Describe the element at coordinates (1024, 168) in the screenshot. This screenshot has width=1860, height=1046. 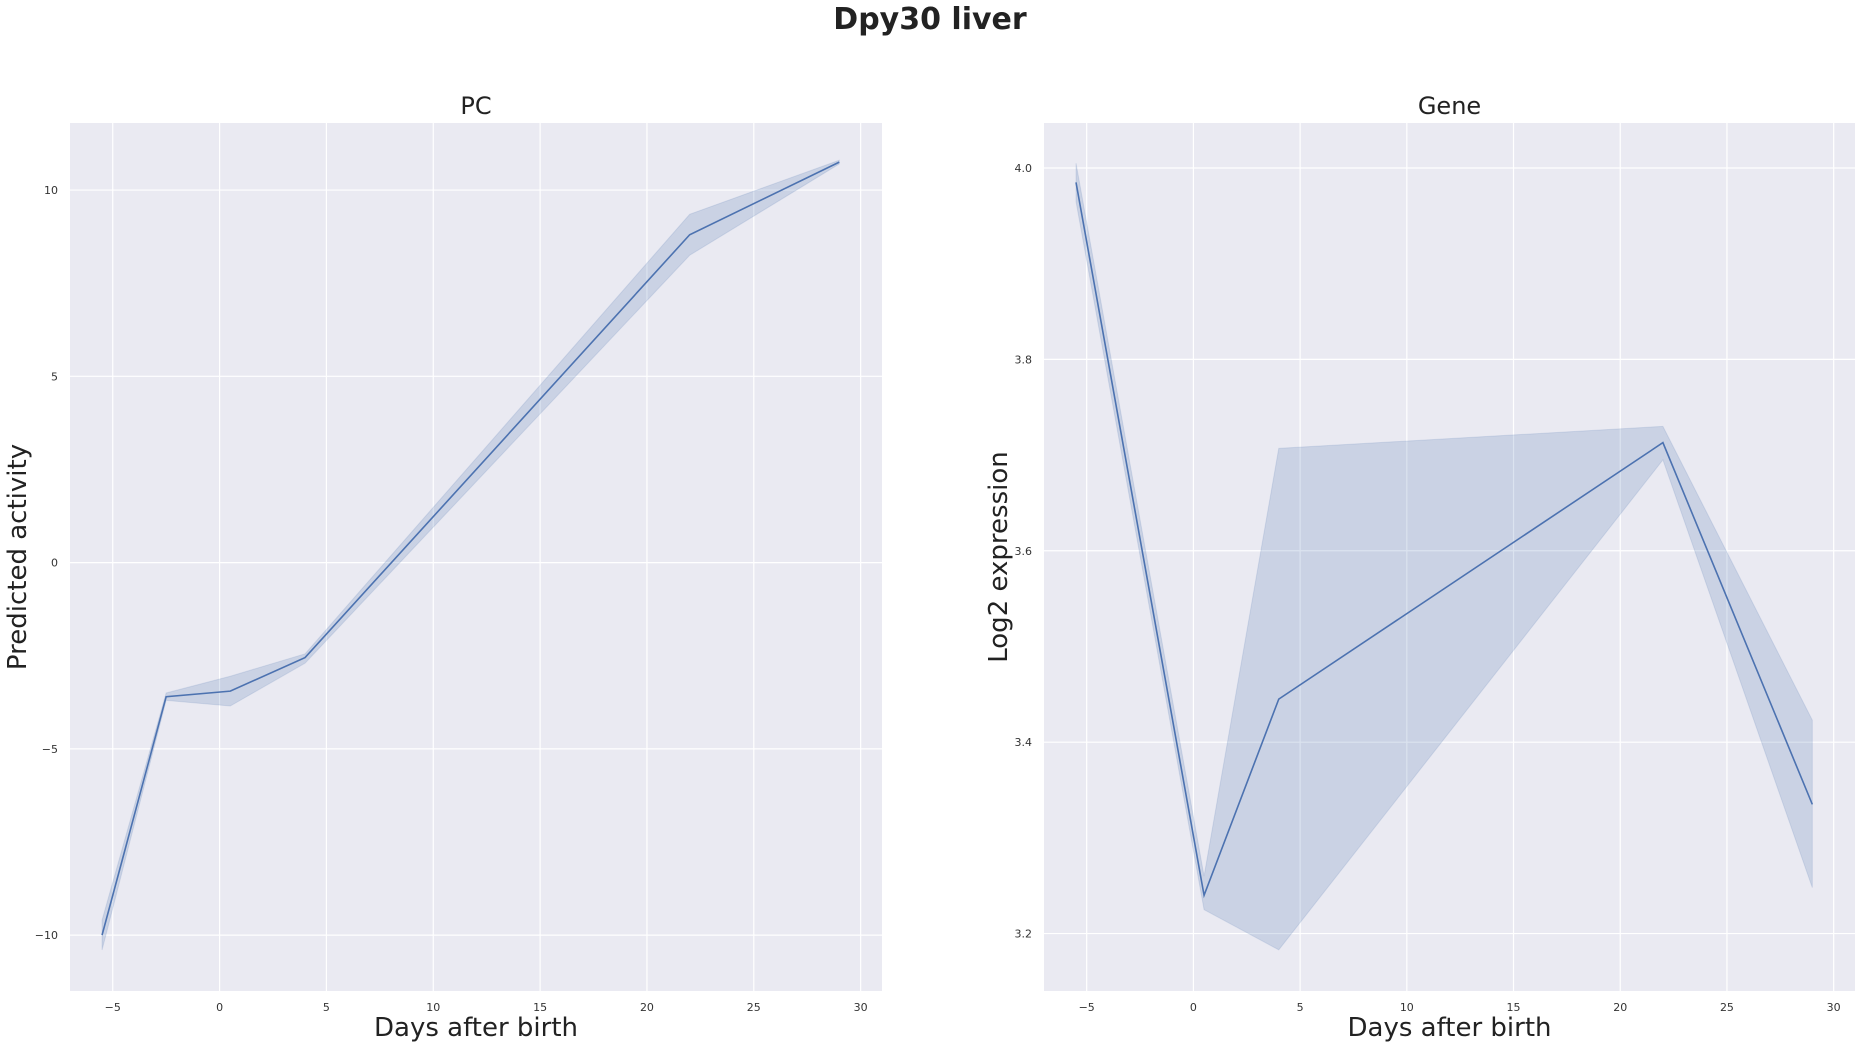
I see `gene-y-tick-label: 4.0` at that location.